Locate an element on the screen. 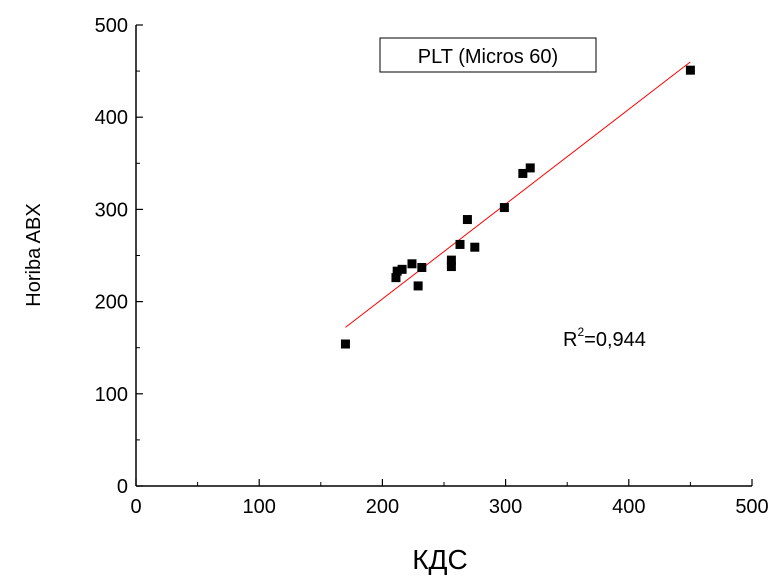 This screenshot has height=576, width=778. legend-label: PLT (Micros 60) is located at coordinates (488, 57).